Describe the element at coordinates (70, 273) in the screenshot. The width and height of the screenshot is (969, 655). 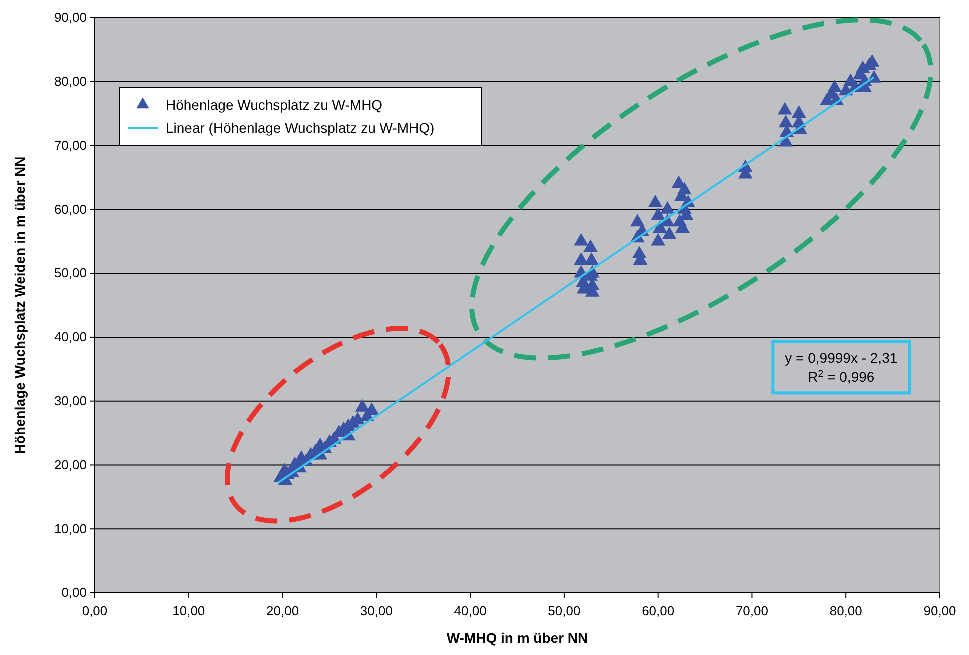
I see `y-tick-label: 50,00` at that location.